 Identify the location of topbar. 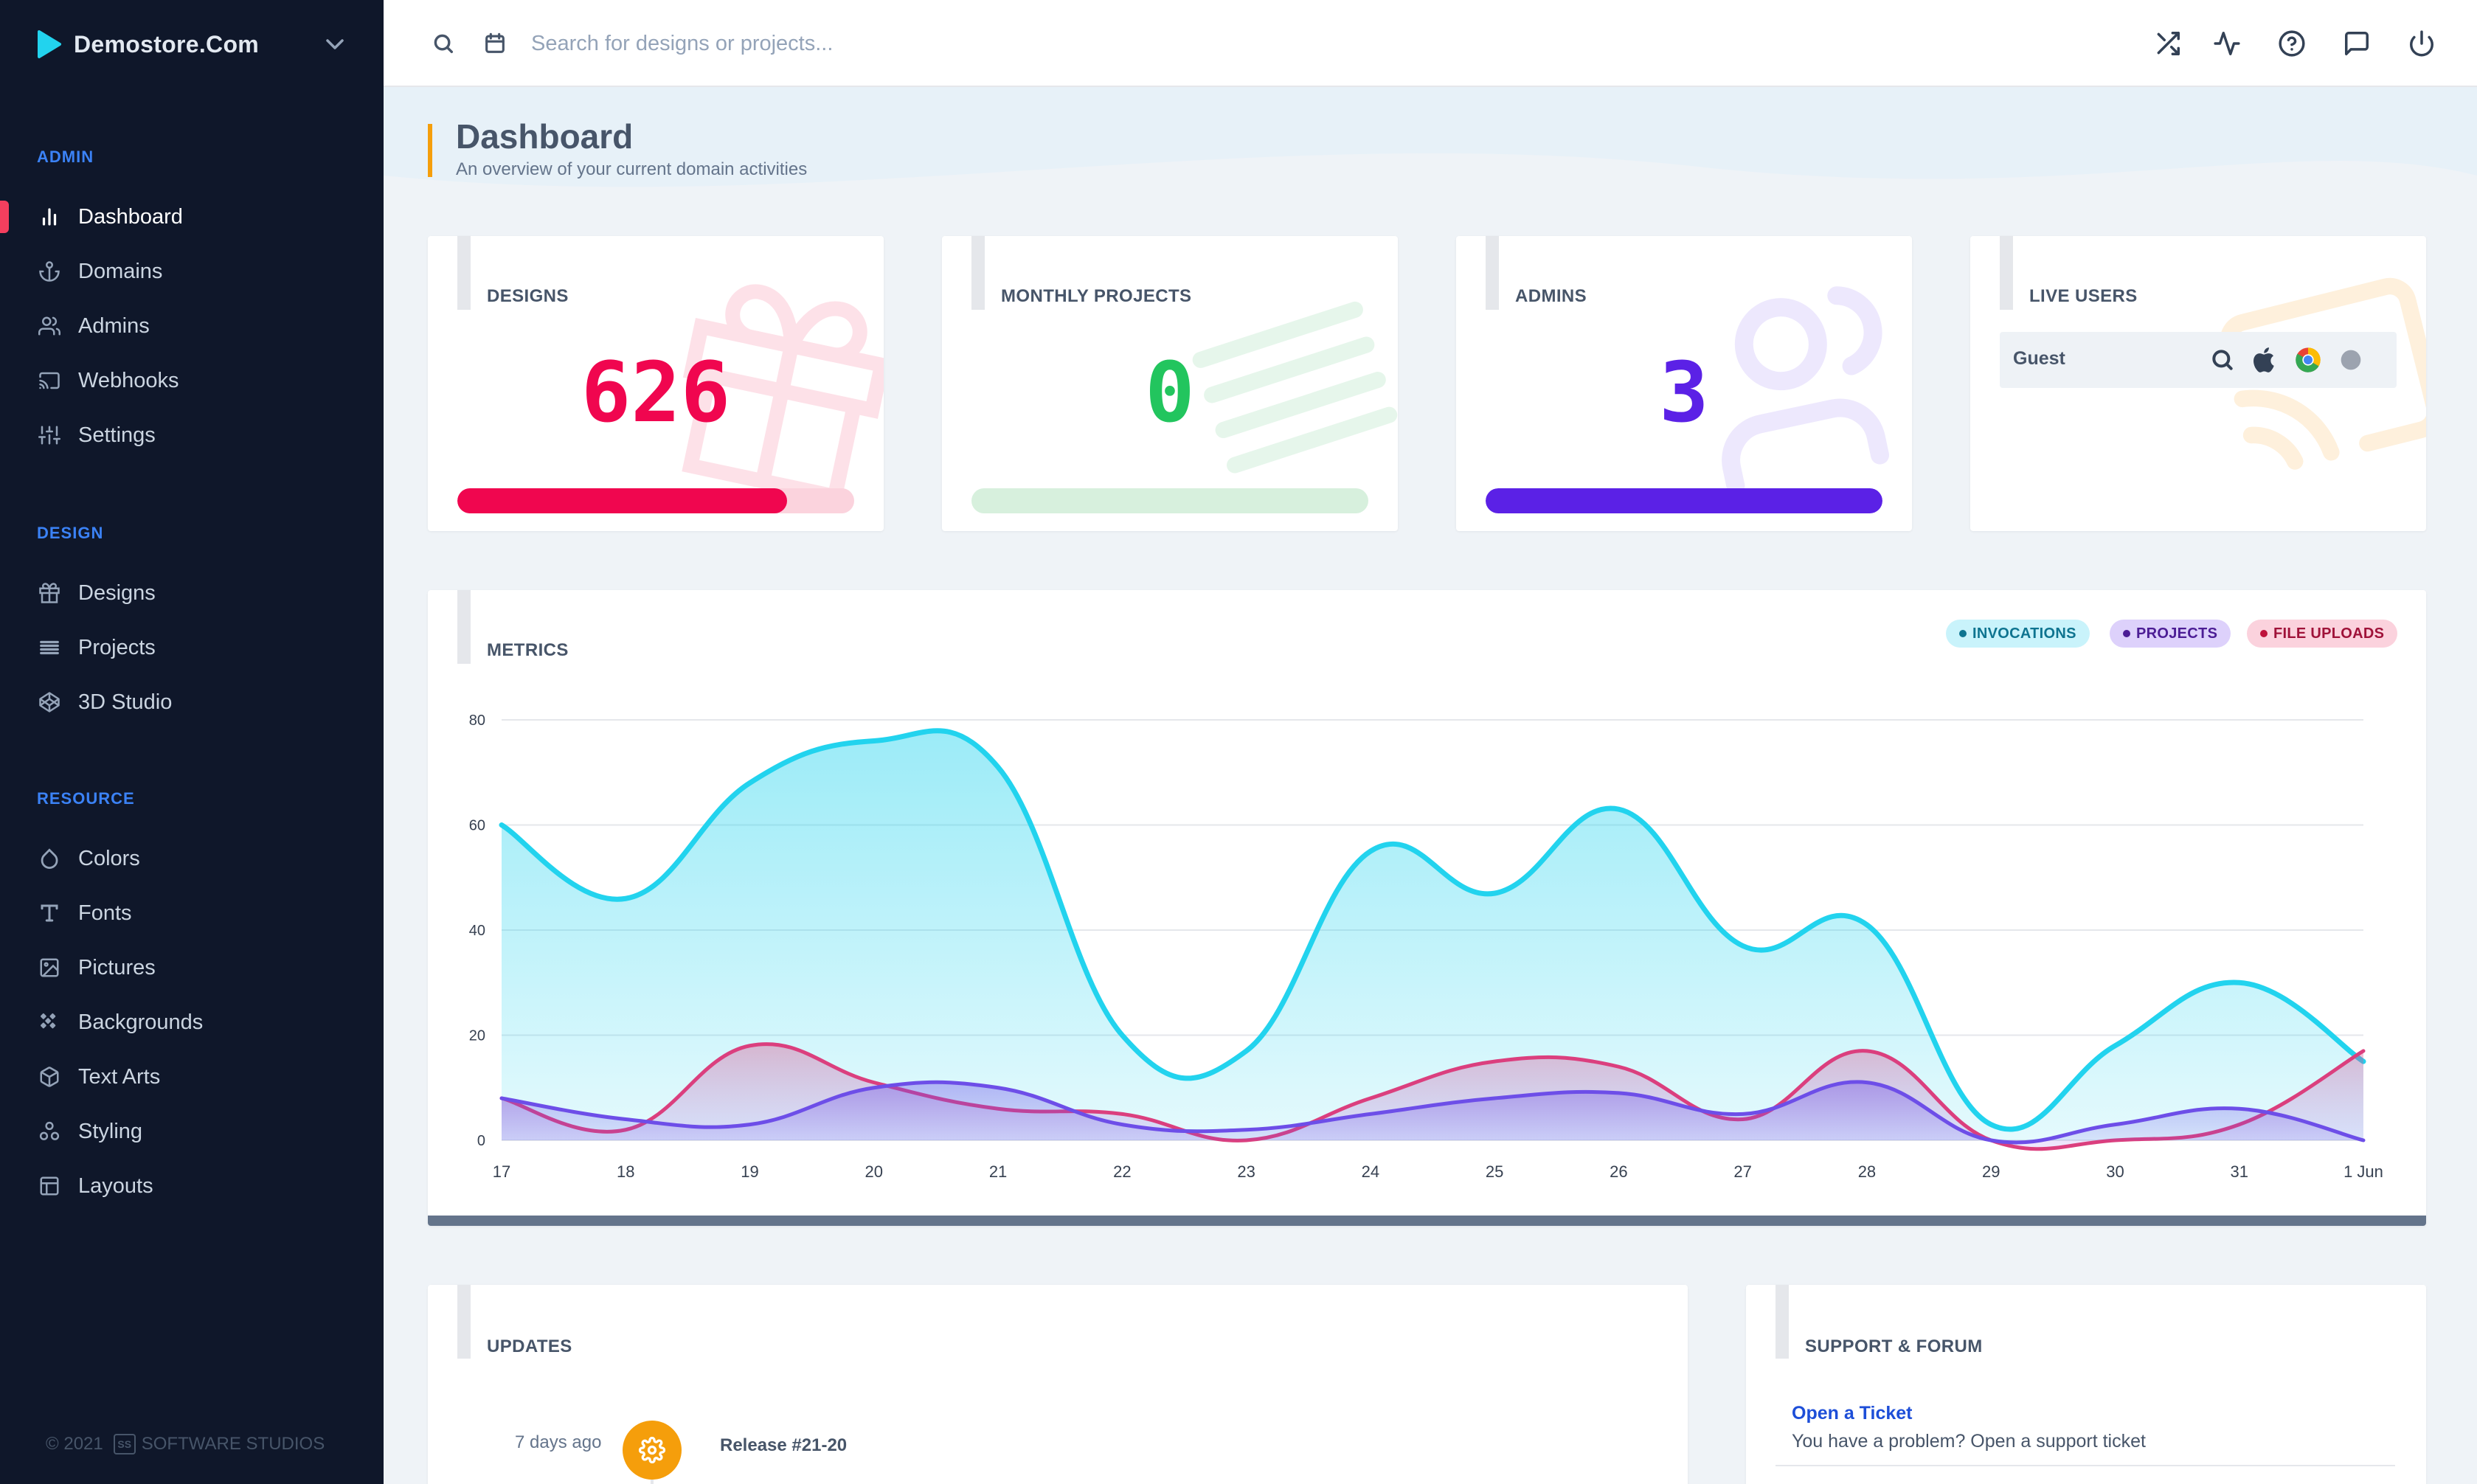
(1430, 43).